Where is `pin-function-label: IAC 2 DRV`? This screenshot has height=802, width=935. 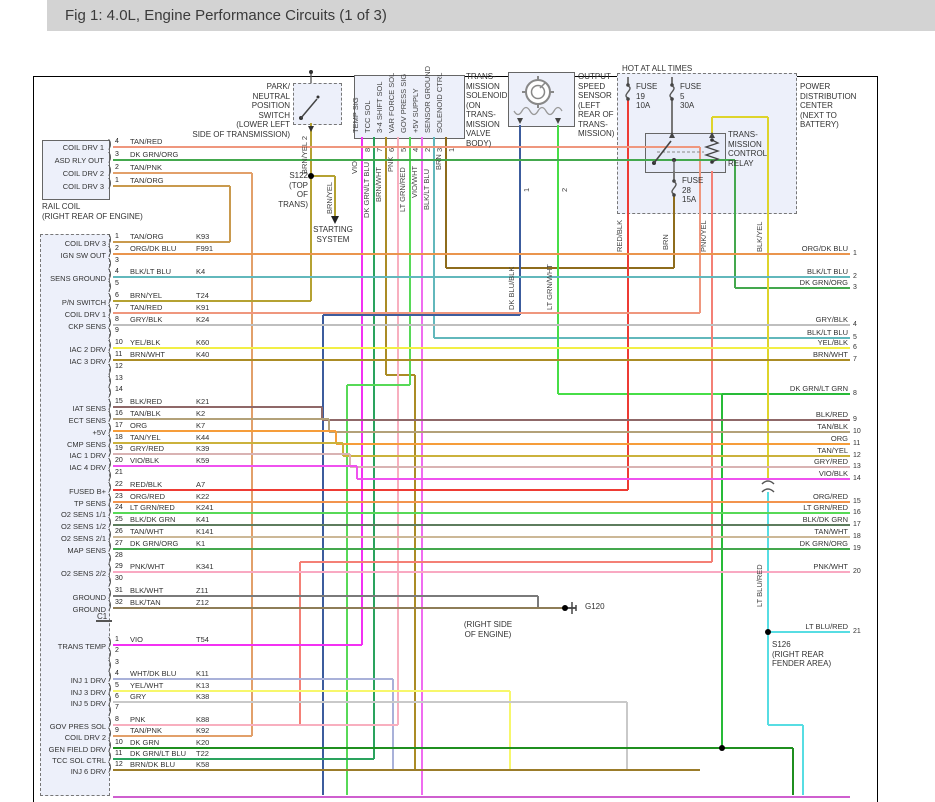 pin-function-label: IAC 2 DRV is located at coordinates (87, 349).